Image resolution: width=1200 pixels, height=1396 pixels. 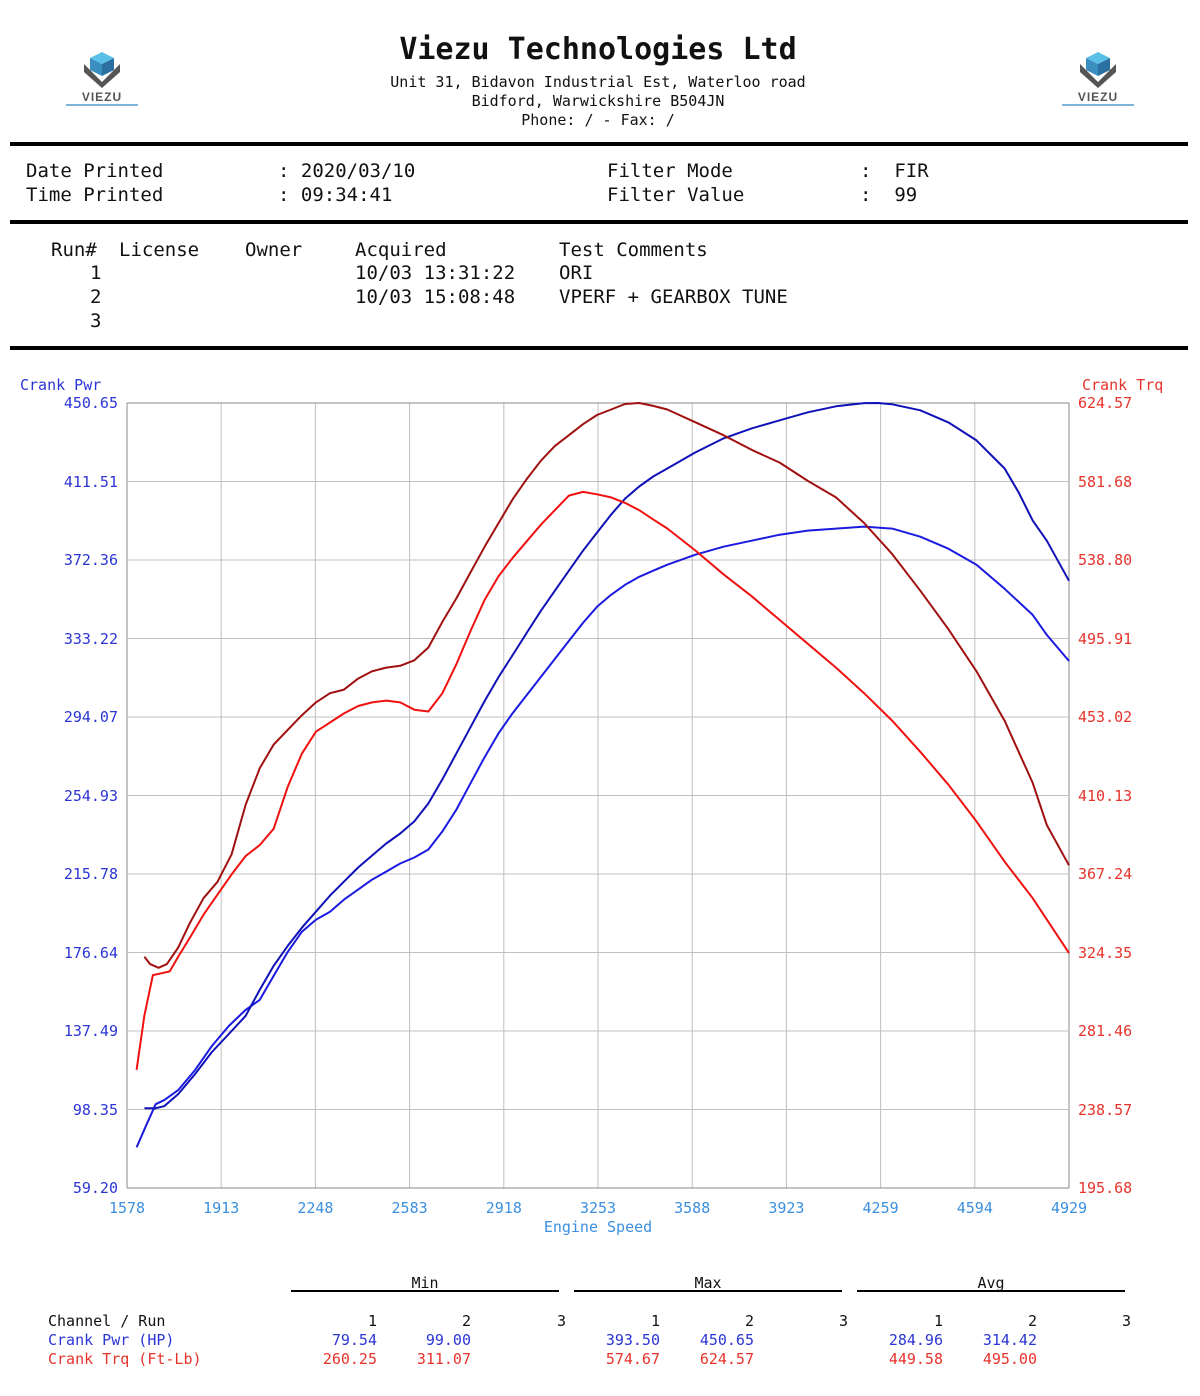 I want to click on stats-value: 393.50, so click(x=632, y=1340).